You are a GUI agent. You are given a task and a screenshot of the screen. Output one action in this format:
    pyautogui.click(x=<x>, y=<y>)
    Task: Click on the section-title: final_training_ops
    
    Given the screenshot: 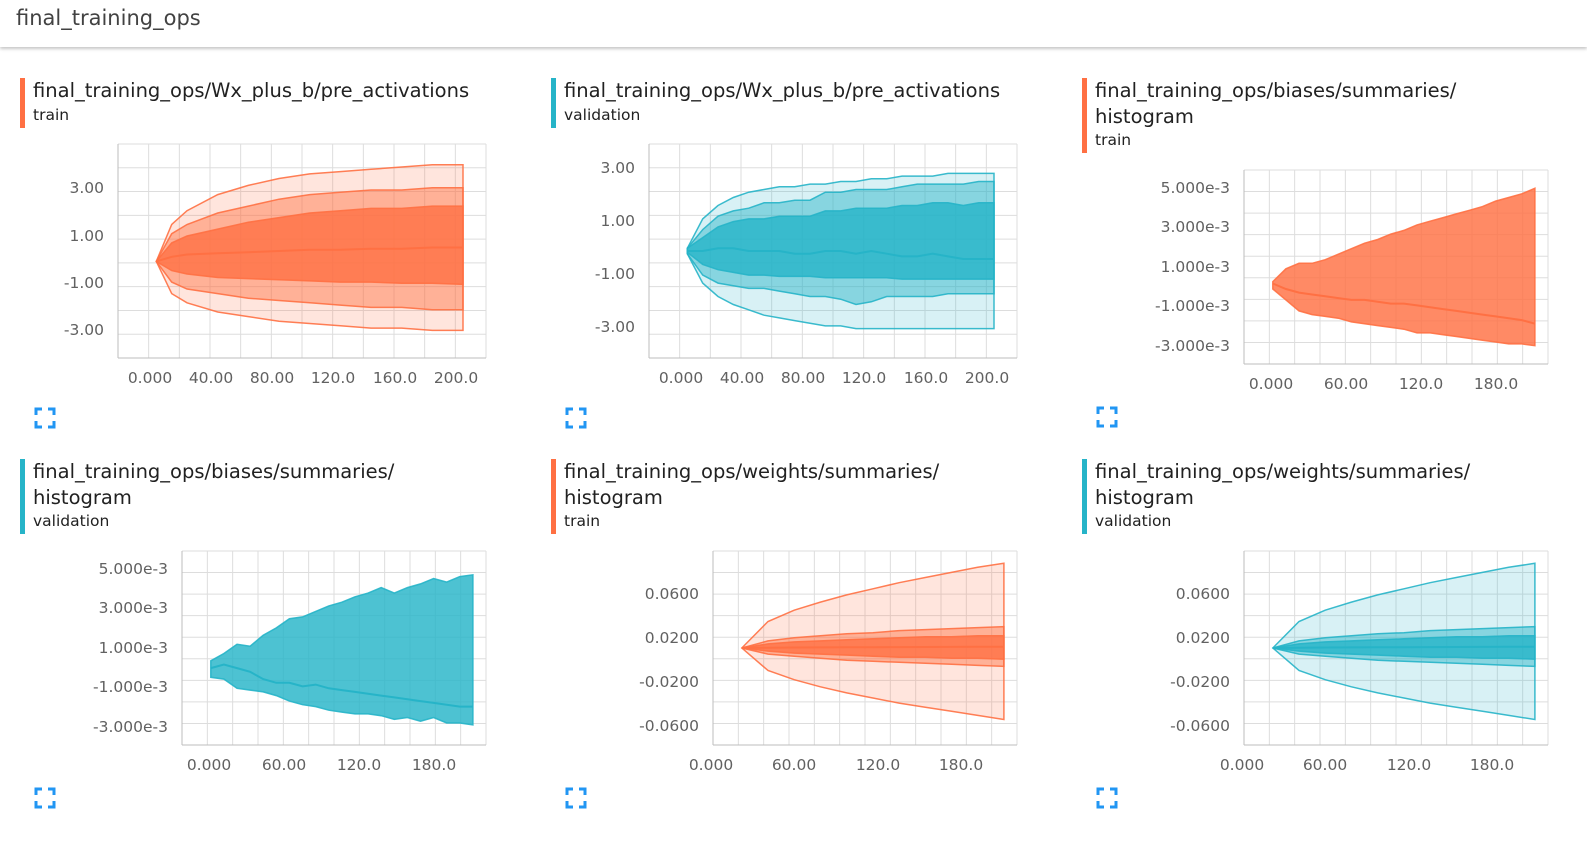 What is the action you would take?
    pyautogui.click(x=108, y=18)
    